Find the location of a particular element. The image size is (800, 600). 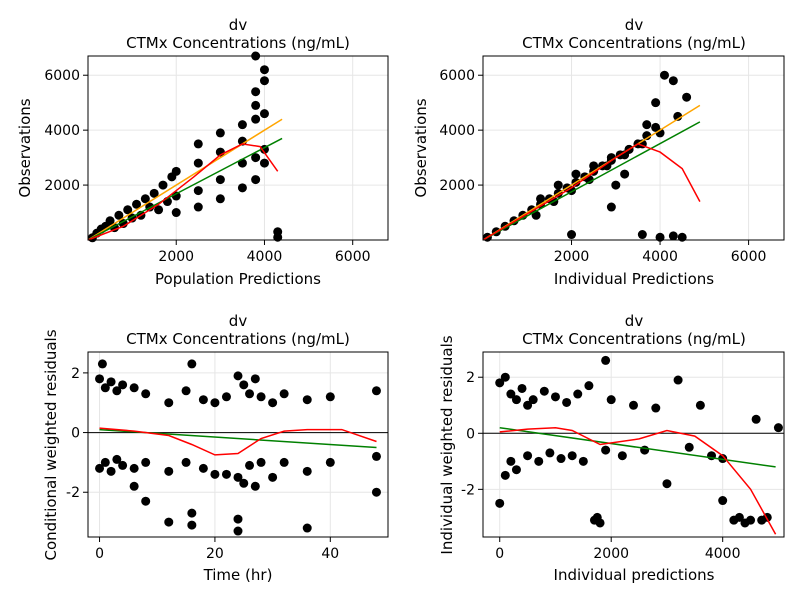

grid is located at coordinates (633, 148).